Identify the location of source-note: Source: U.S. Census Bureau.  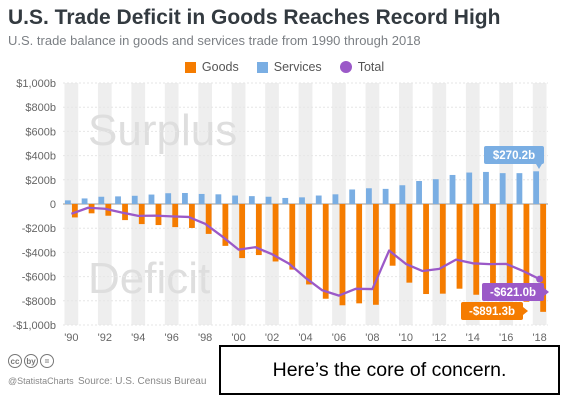
(142, 381).